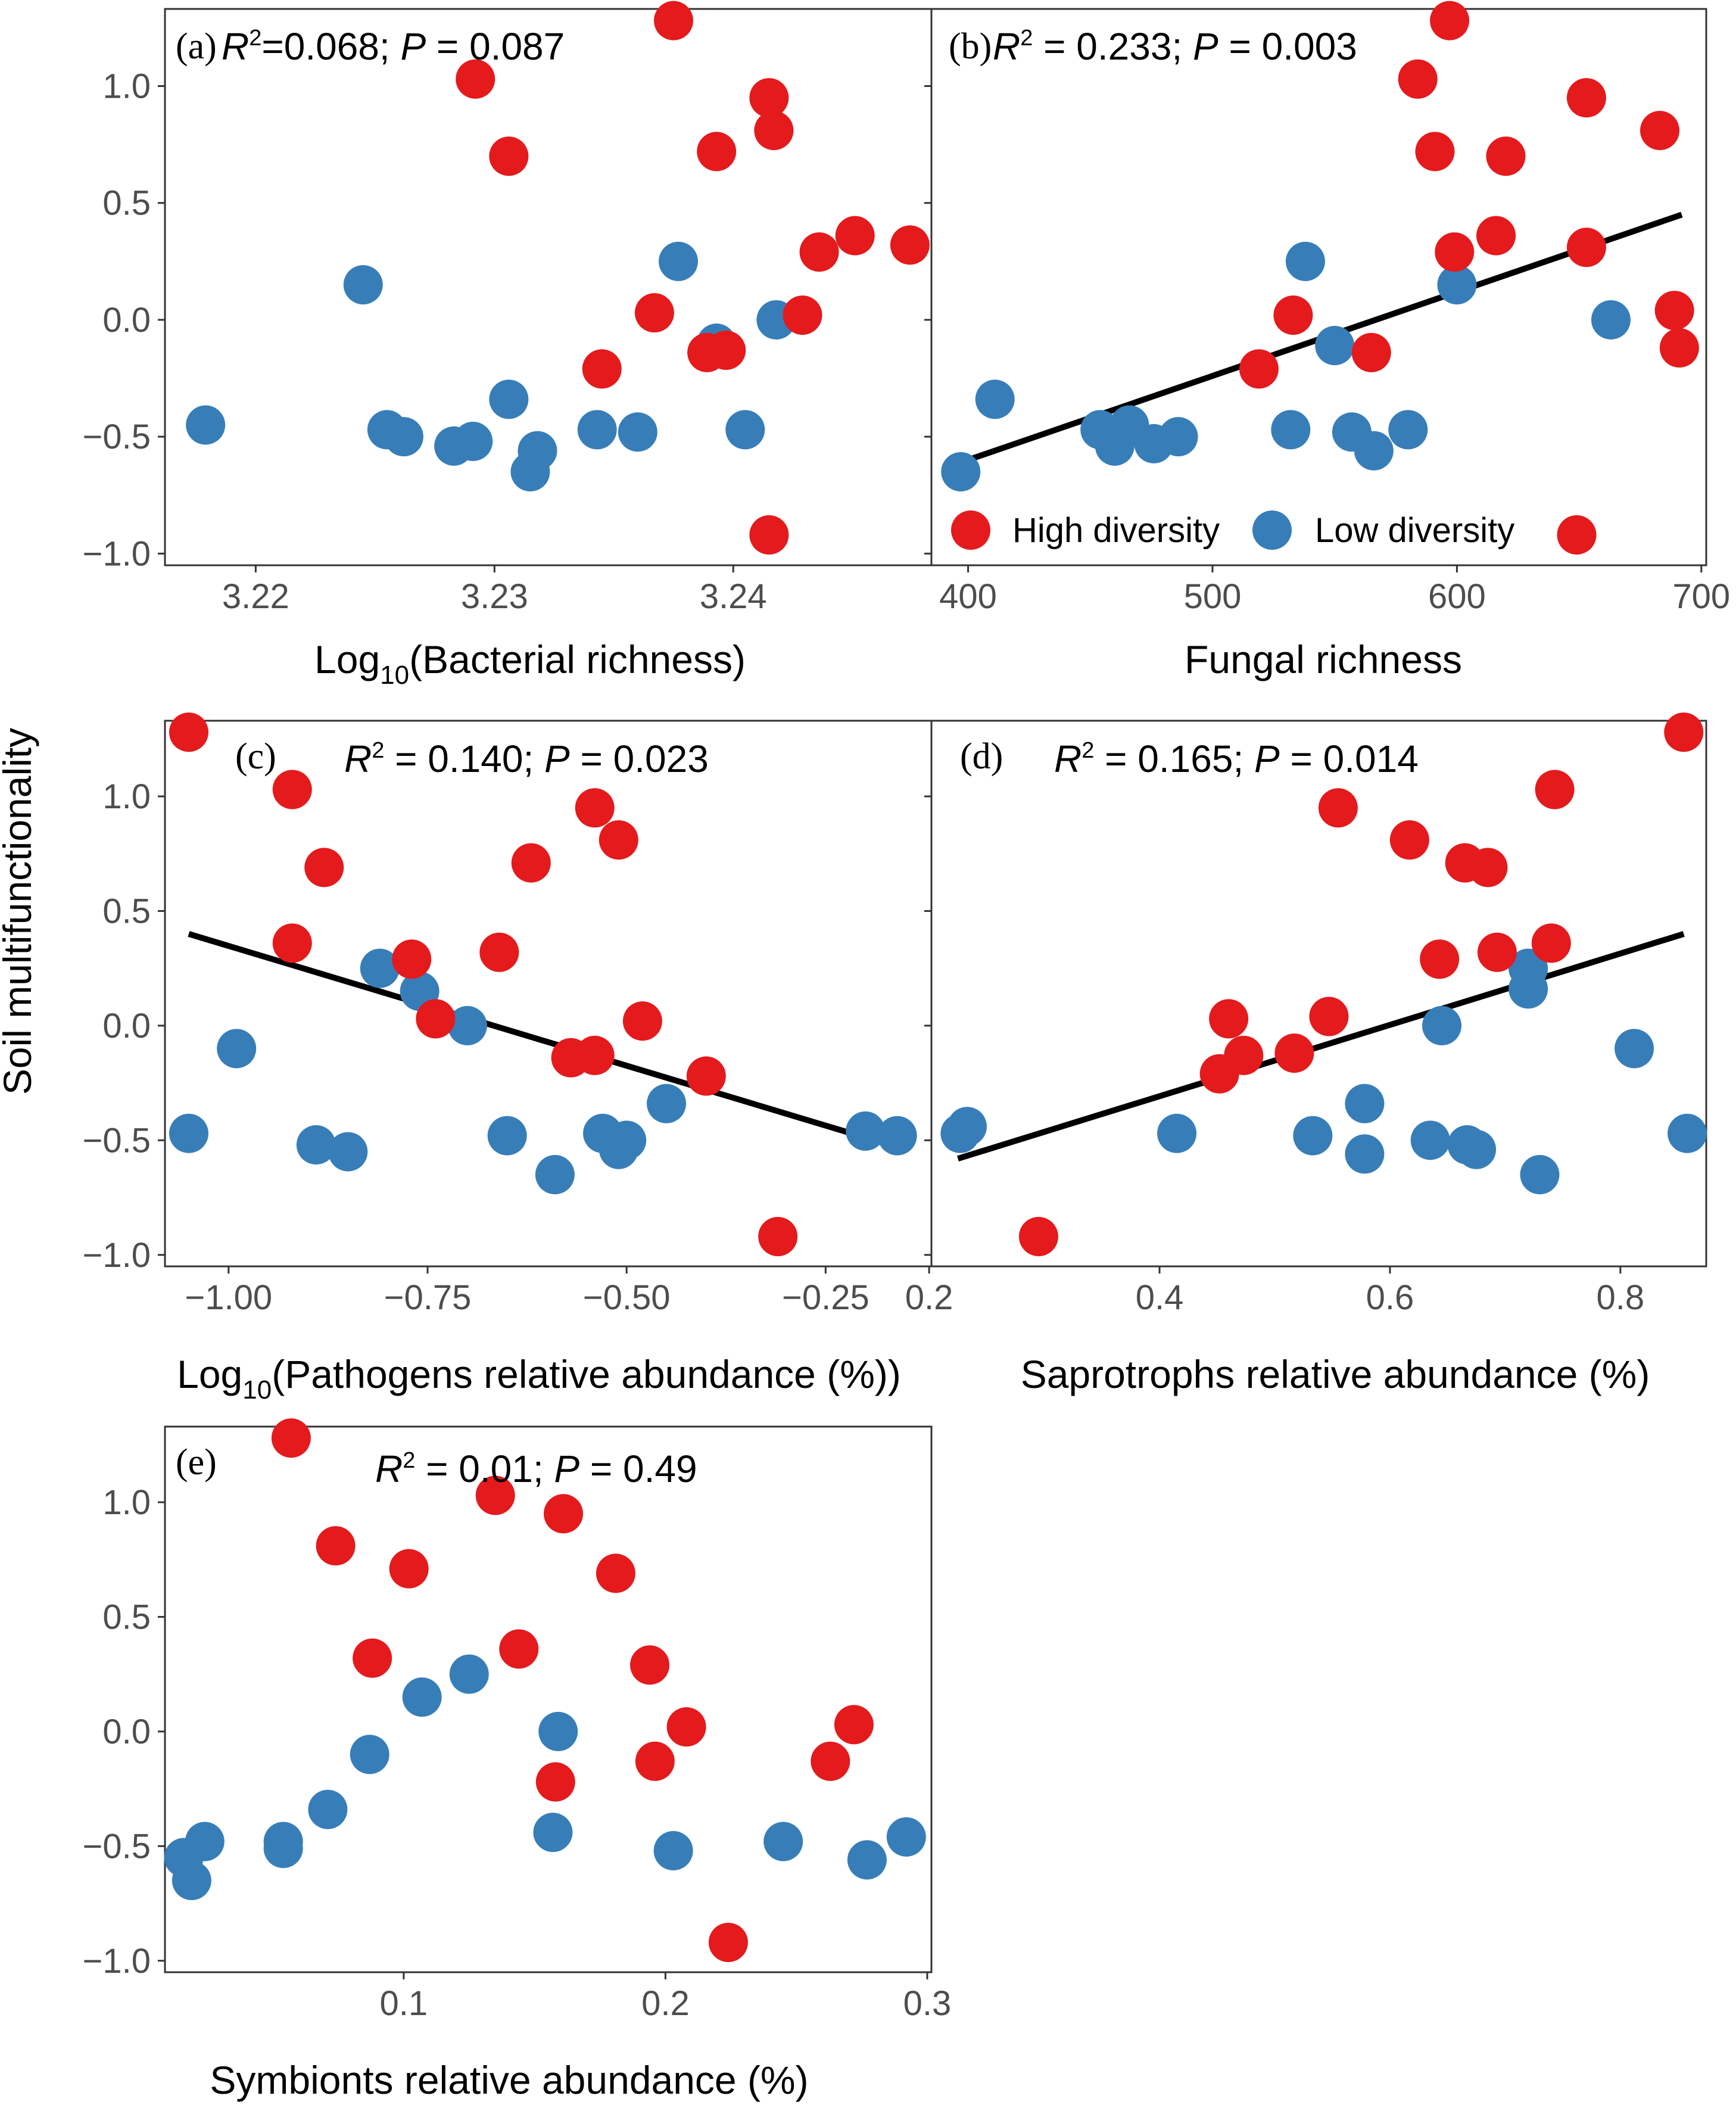  I want to click on x-tick-label: 3.24, so click(733, 596).